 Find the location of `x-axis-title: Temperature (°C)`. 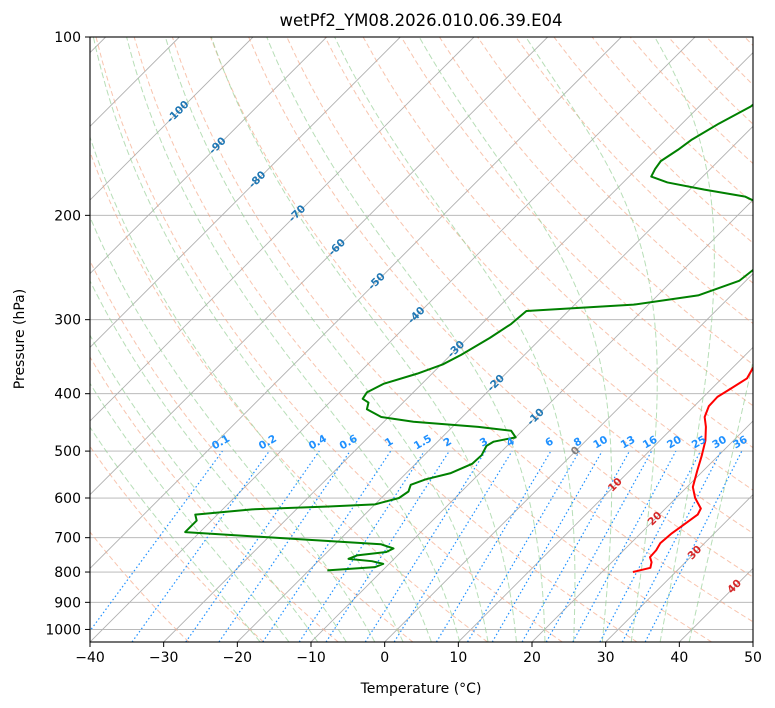

x-axis-title: Temperature (°C) is located at coordinates (421, 689).